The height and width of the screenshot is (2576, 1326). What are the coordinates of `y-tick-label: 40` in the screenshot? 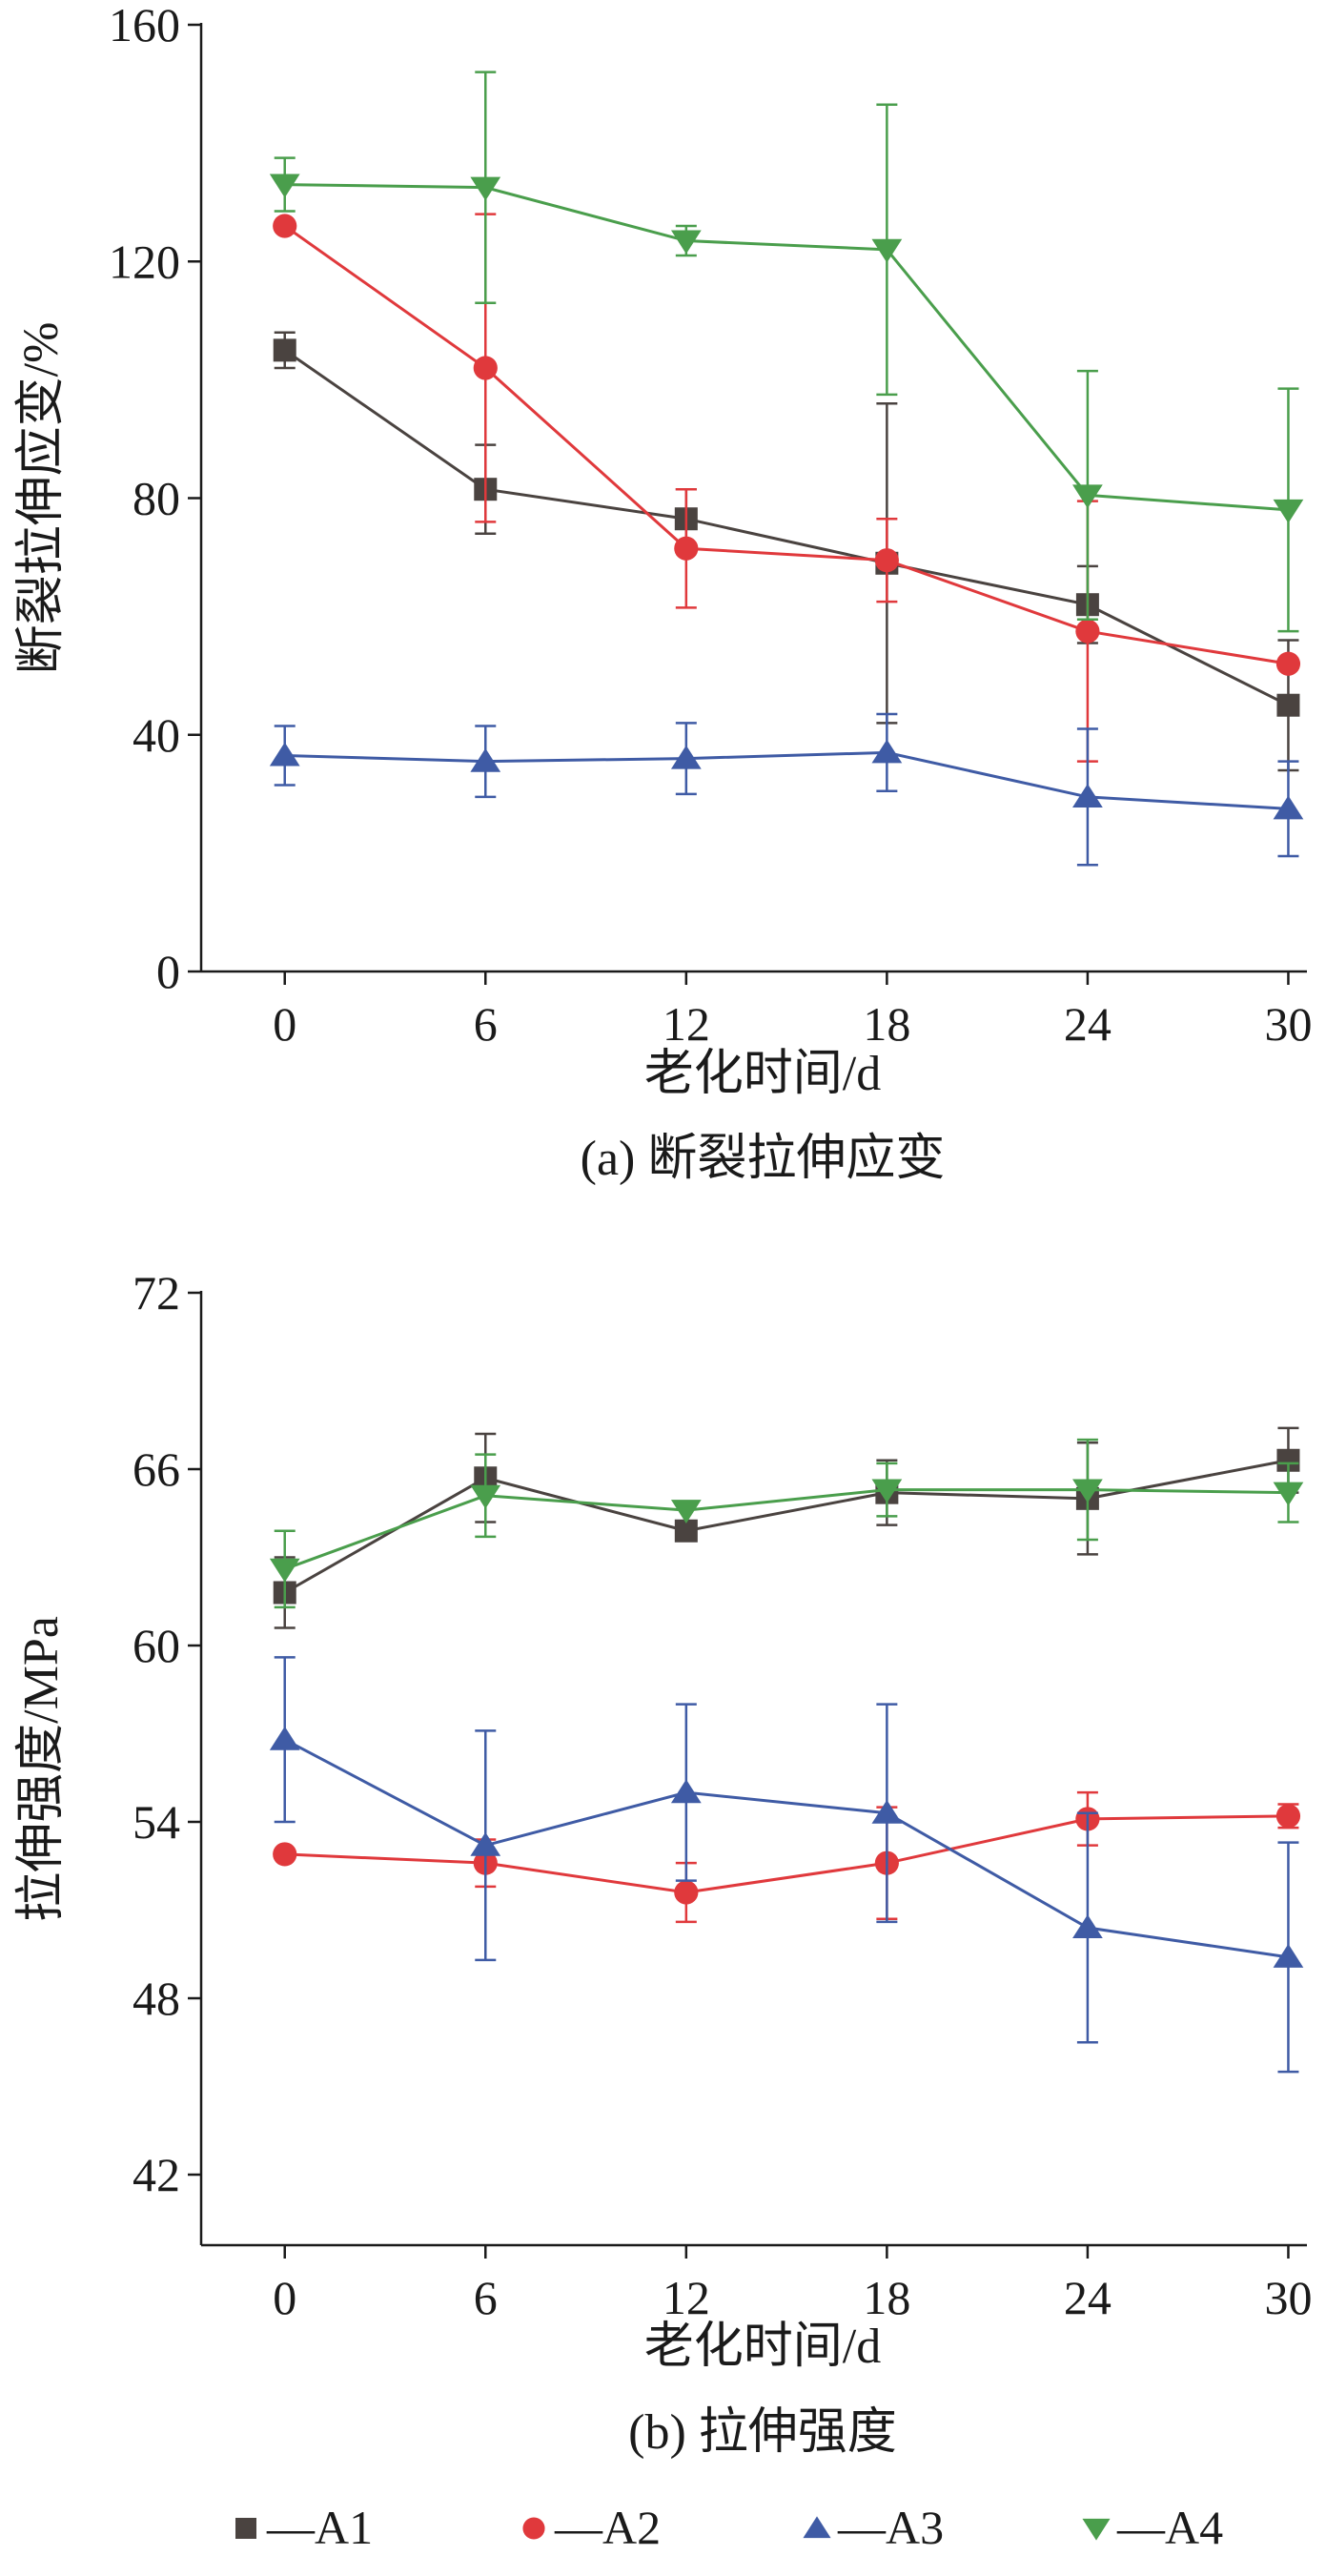 It's located at (156, 735).